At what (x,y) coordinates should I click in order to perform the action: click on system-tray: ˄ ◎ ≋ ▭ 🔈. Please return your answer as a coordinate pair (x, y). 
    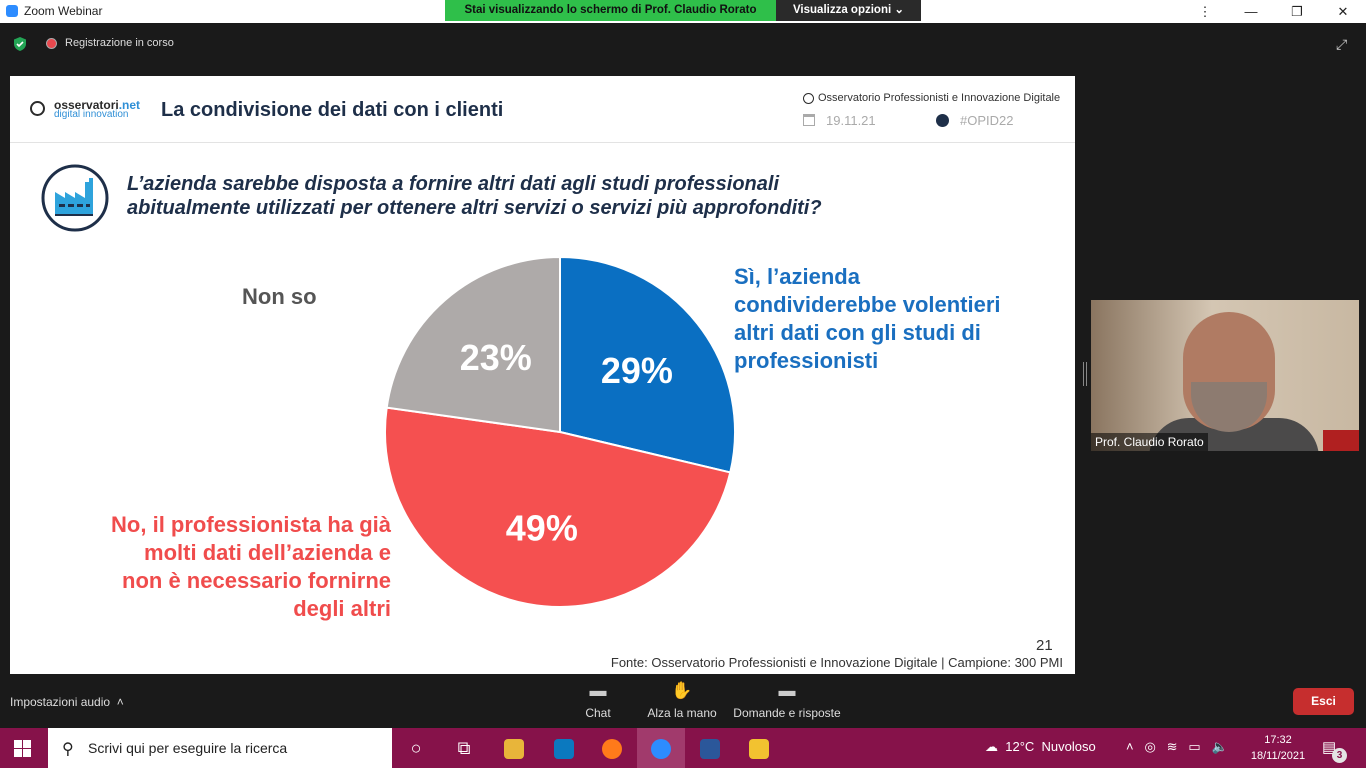
    Looking at the image, I should click on (1177, 747).